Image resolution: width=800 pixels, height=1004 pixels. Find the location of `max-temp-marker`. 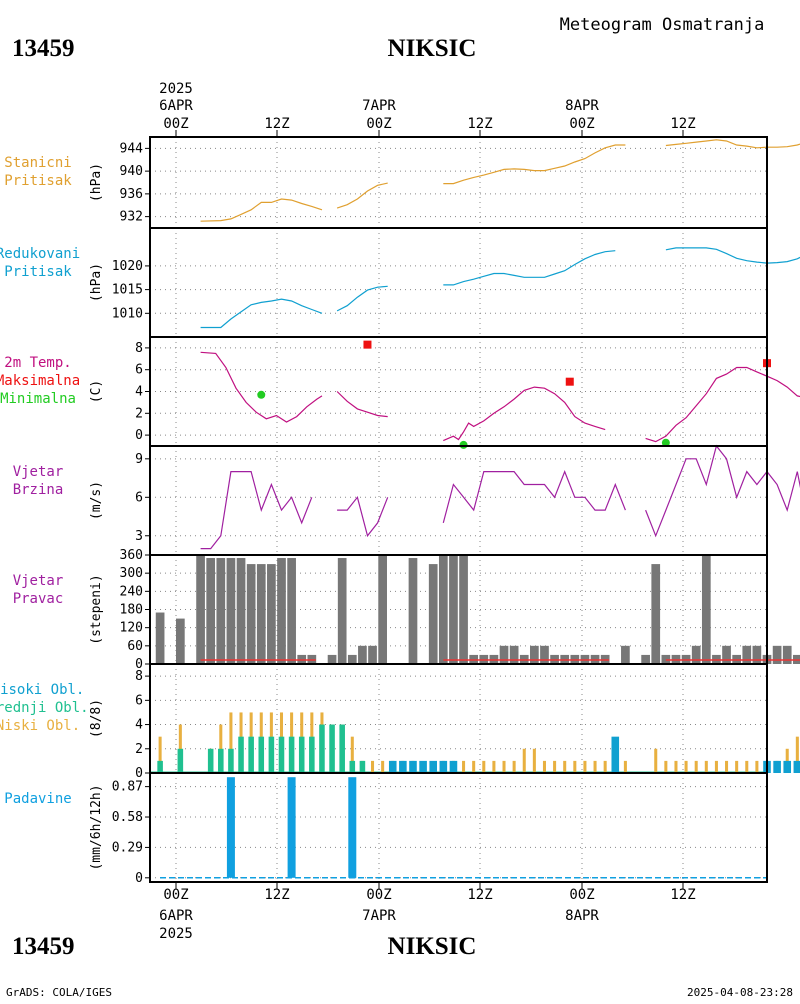

max-temp-marker is located at coordinates (367, 344).